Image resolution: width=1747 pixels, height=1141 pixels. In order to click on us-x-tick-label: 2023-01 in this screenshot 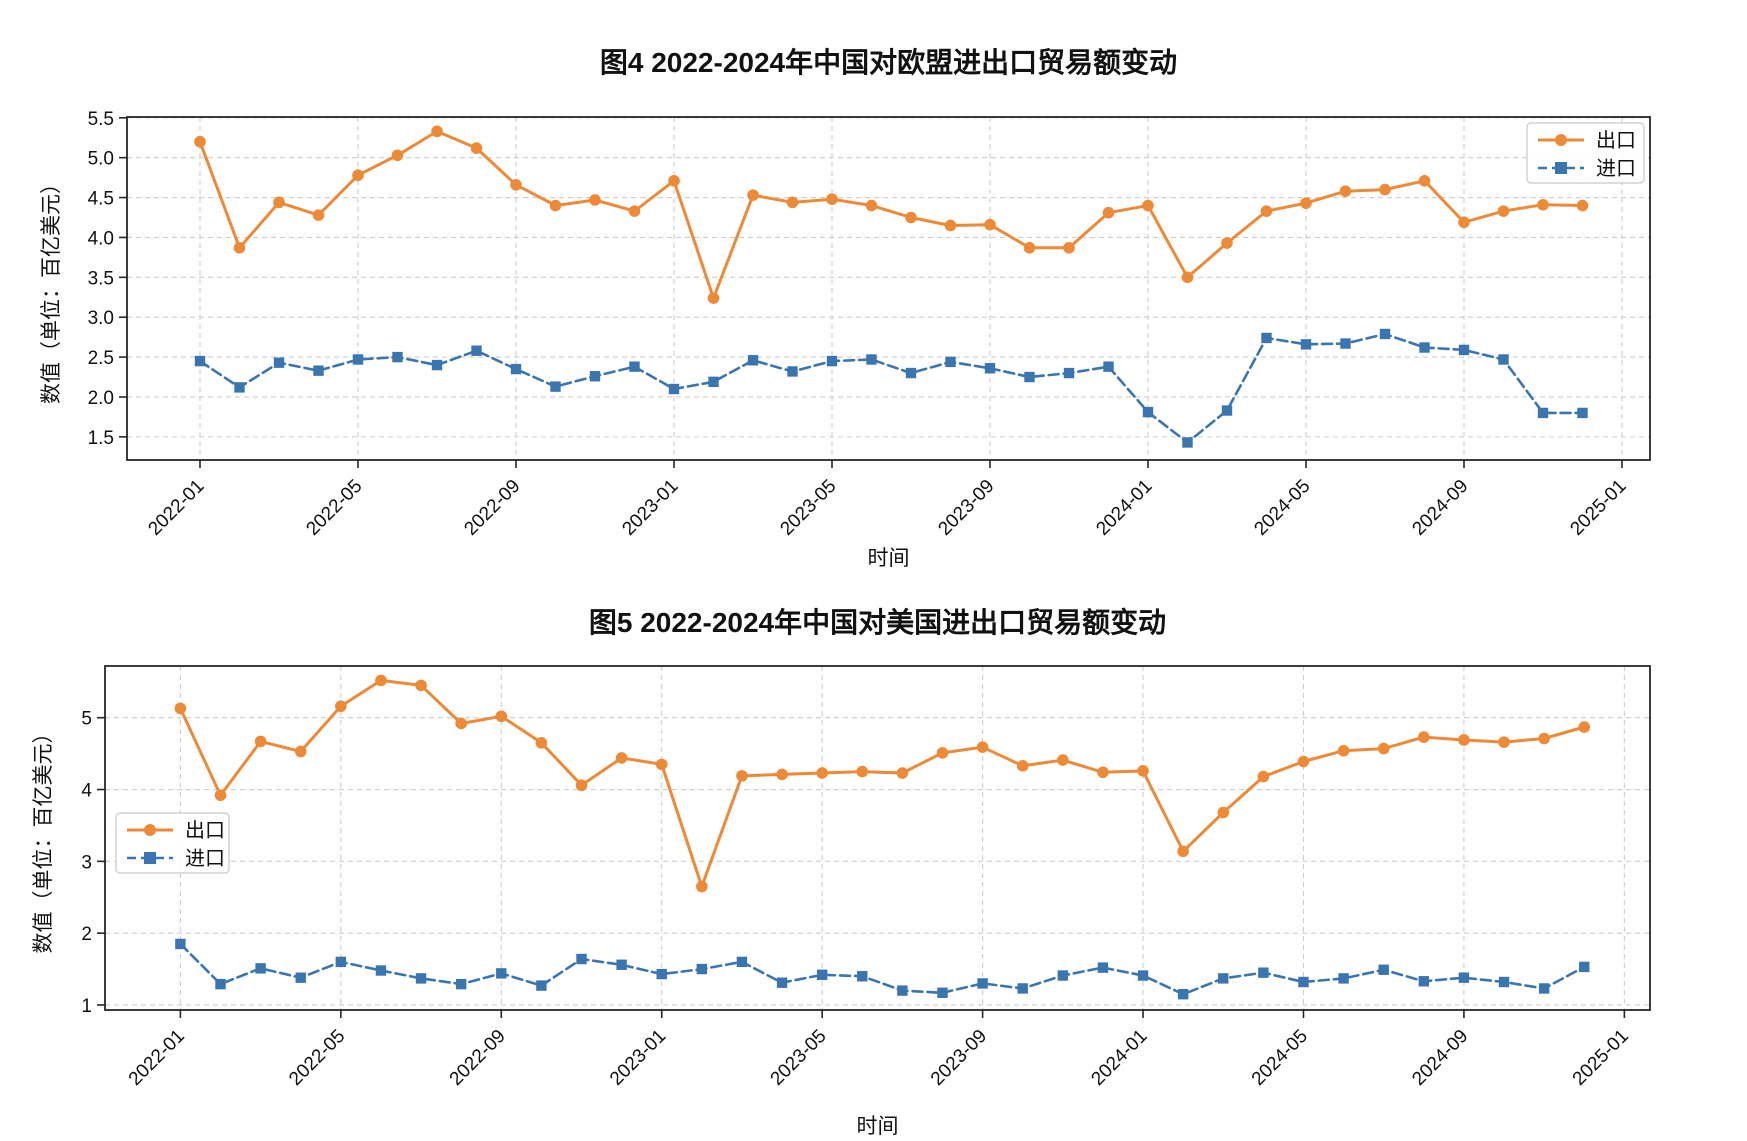, I will do `click(638, 1058)`.